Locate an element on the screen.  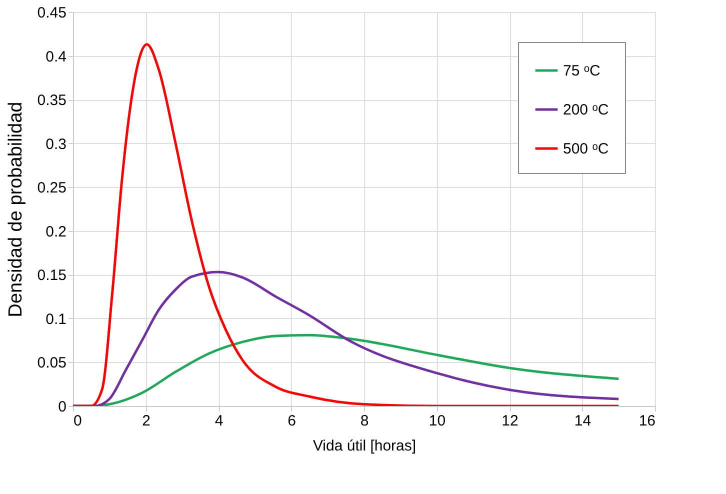
y-tick-label: 0.45 is located at coordinates (51, 13).